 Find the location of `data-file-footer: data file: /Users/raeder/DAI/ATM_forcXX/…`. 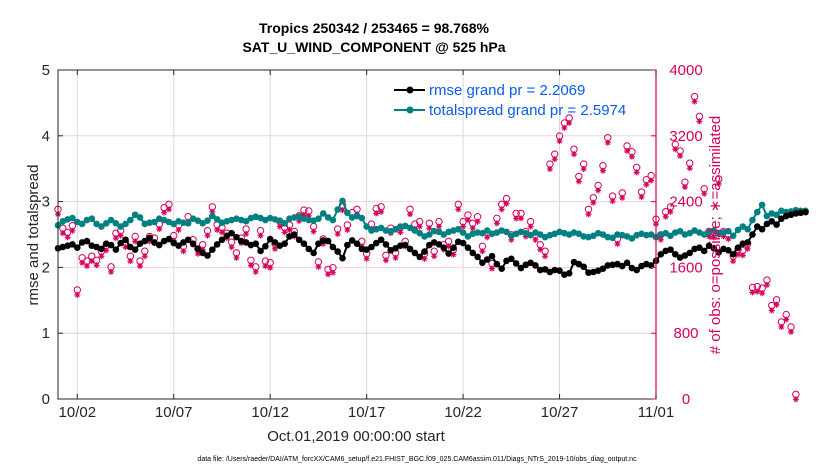

data-file-footer: data file: /Users/raeder/DAI/ATM_forcXX/… is located at coordinates (417, 459).